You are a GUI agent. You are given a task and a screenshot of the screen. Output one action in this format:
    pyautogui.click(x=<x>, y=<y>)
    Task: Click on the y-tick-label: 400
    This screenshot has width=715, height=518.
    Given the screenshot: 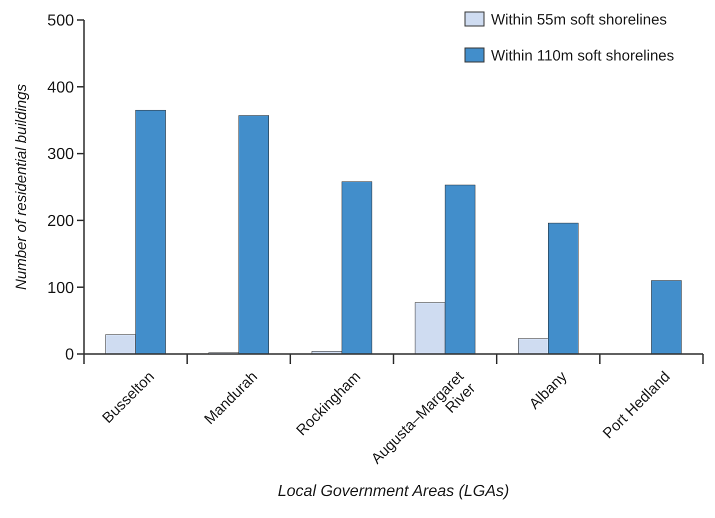 What is the action you would take?
    pyautogui.click(x=60, y=87)
    